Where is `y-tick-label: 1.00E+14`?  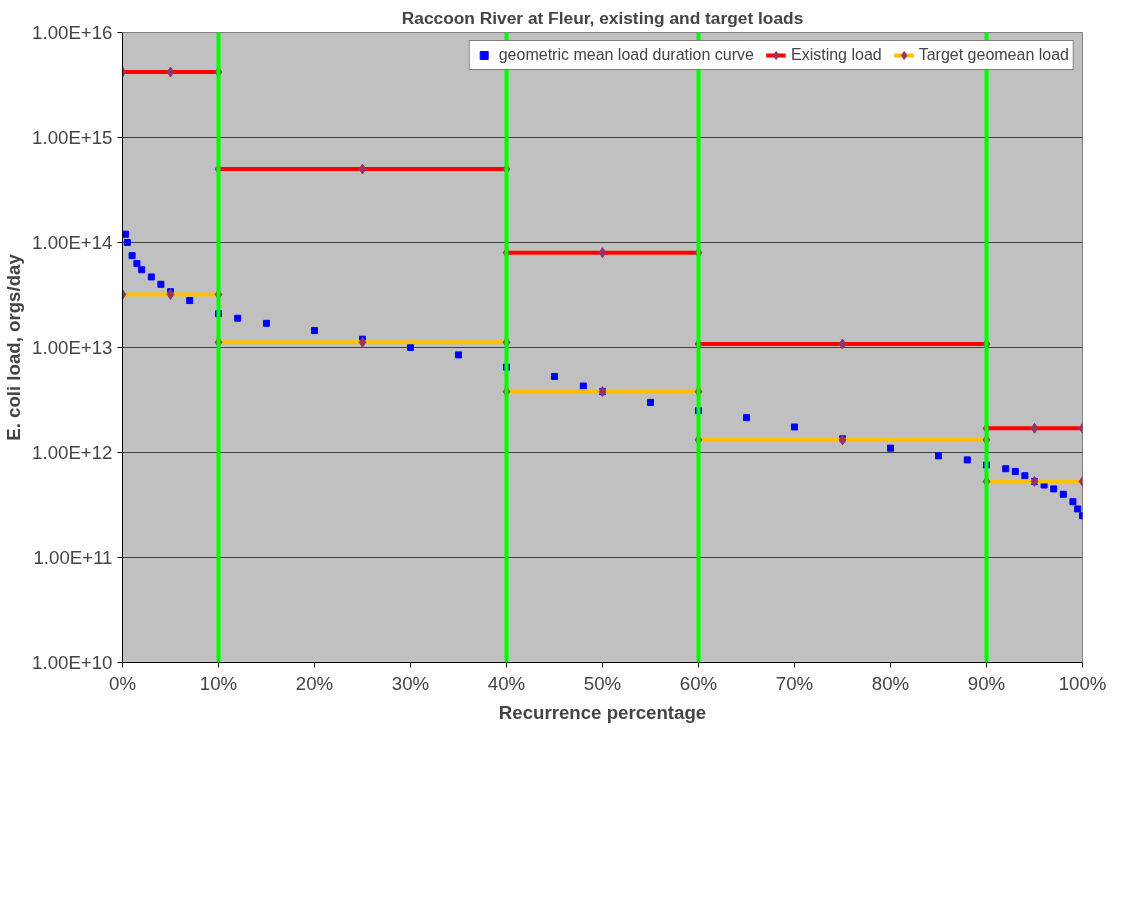
y-tick-label: 1.00E+14 is located at coordinates (72, 242).